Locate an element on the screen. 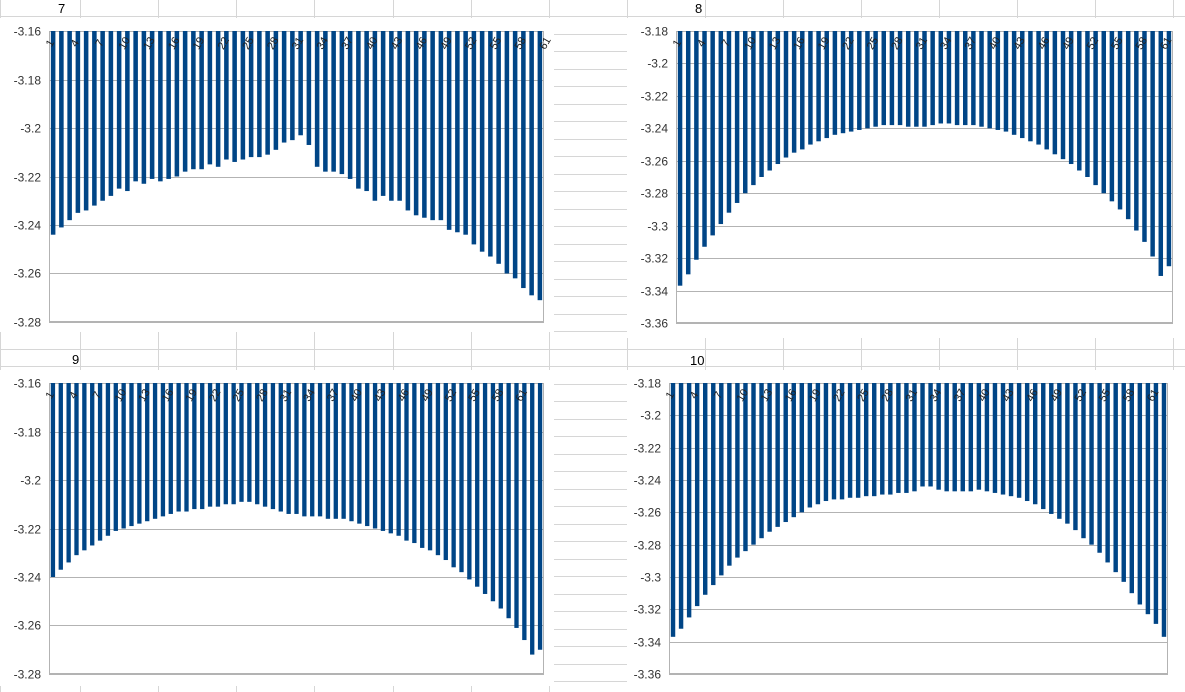 This screenshot has width=1185, height=692. category-label: 28 is located at coordinates (262, 395).